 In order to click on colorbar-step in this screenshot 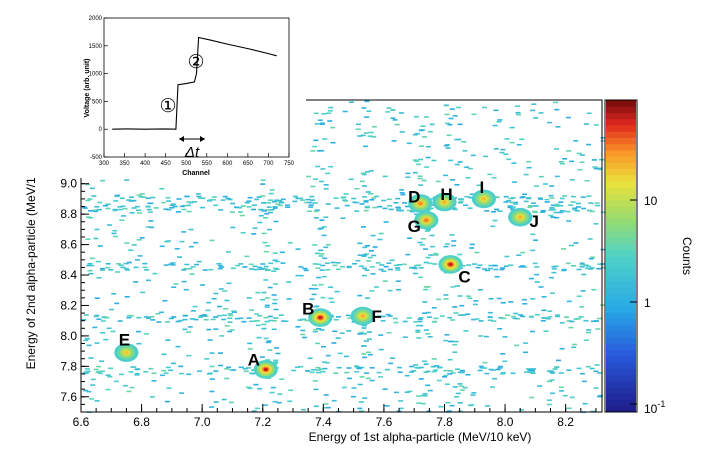, I will do `click(621, 166)`.